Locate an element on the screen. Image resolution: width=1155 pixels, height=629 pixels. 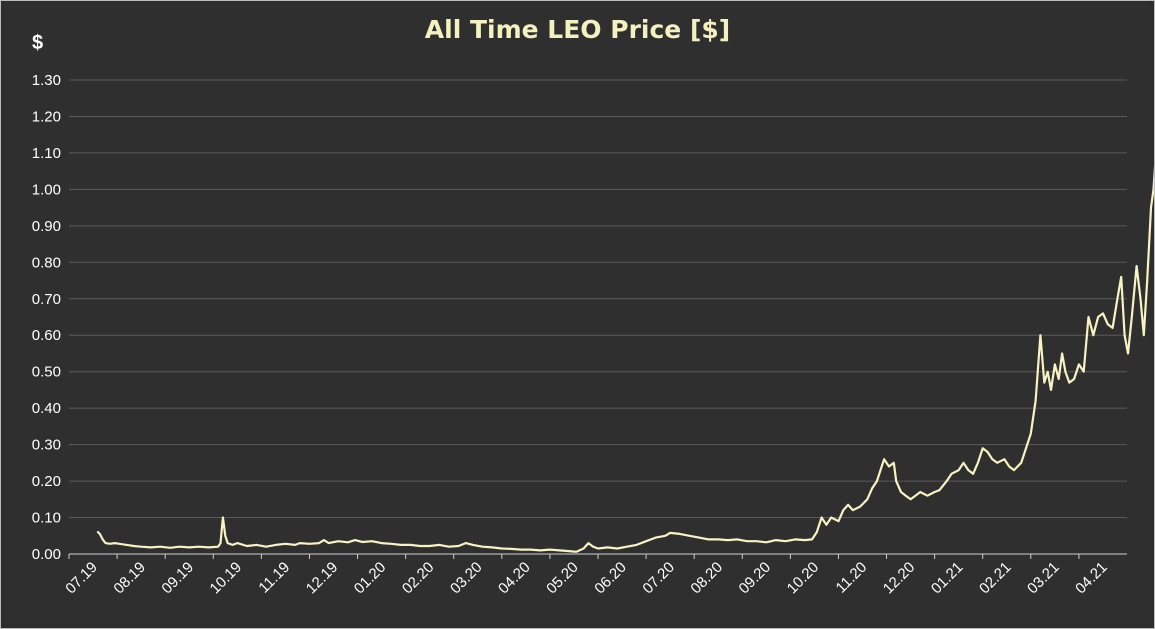
y-tick-label: 1.20 is located at coordinates (46, 116).